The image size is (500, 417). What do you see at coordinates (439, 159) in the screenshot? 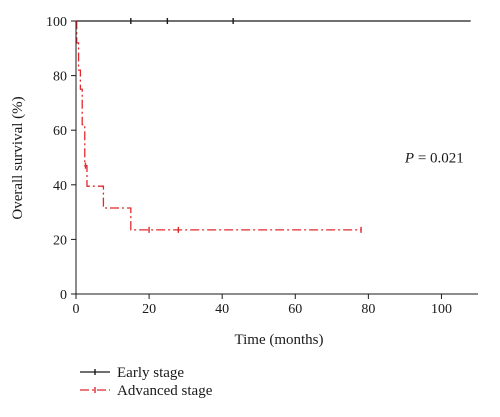
I see `p-value-text: = 0.021` at bounding box center [439, 159].